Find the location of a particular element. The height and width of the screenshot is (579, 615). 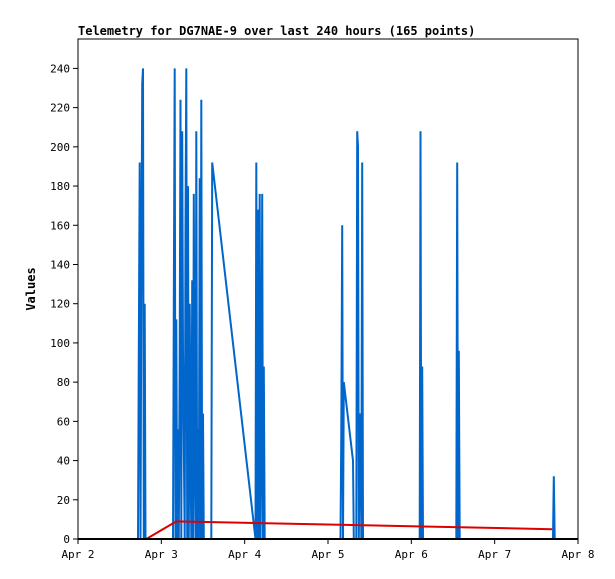

y-tick-label: 160 is located at coordinates (60, 225).